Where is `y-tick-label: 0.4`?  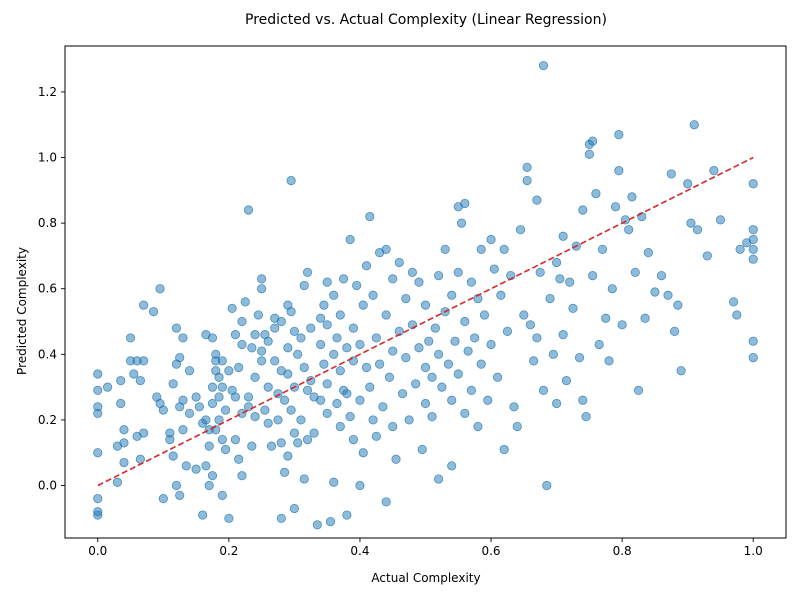 y-tick-label: 0.4 is located at coordinates (47, 354).